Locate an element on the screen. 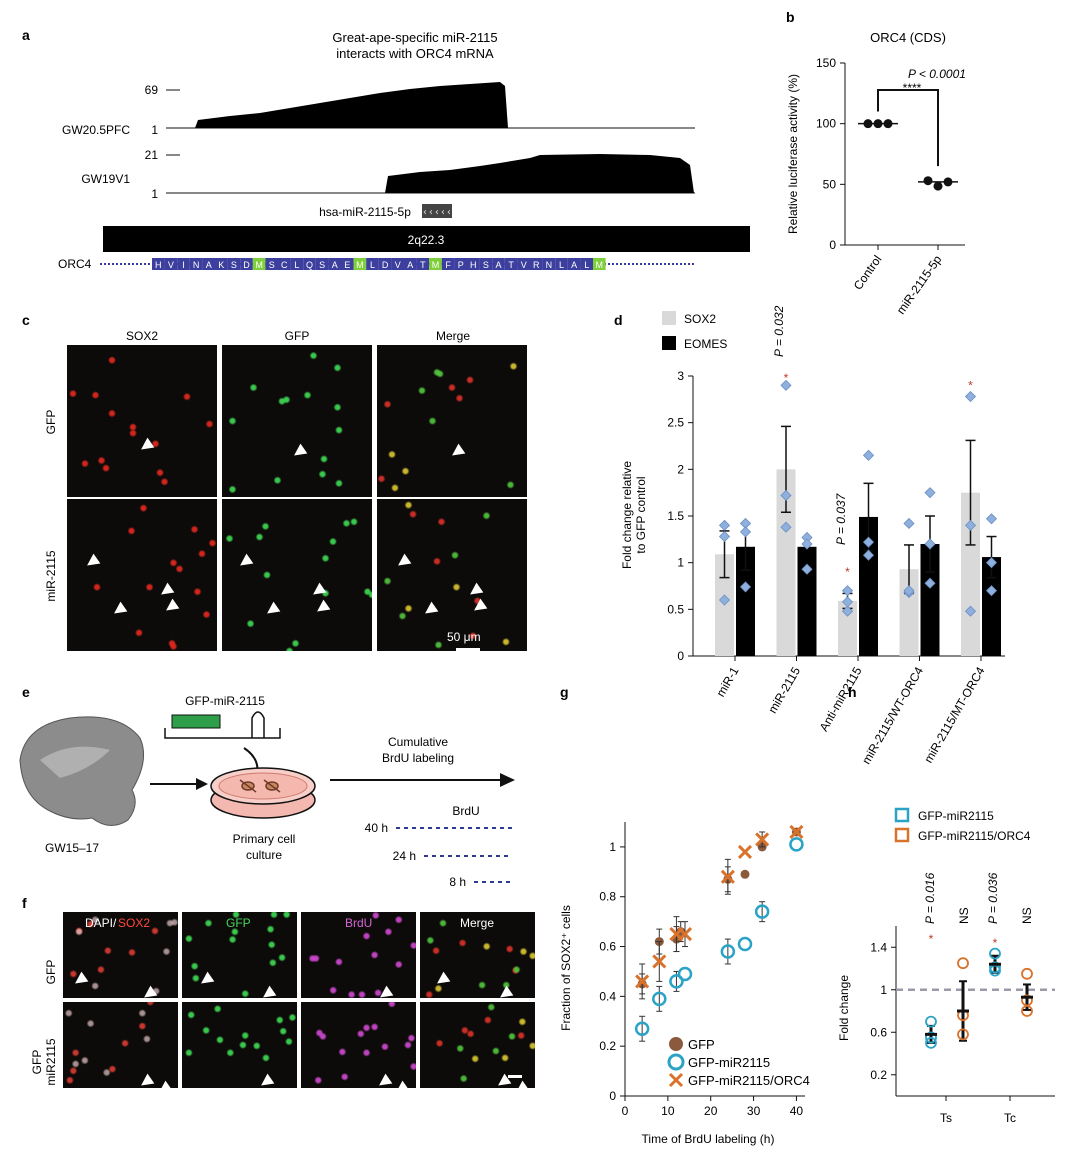 This screenshot has width=1080, height=1159. panel-f-col-gfp: GFP is located at coordinates (238, 923).